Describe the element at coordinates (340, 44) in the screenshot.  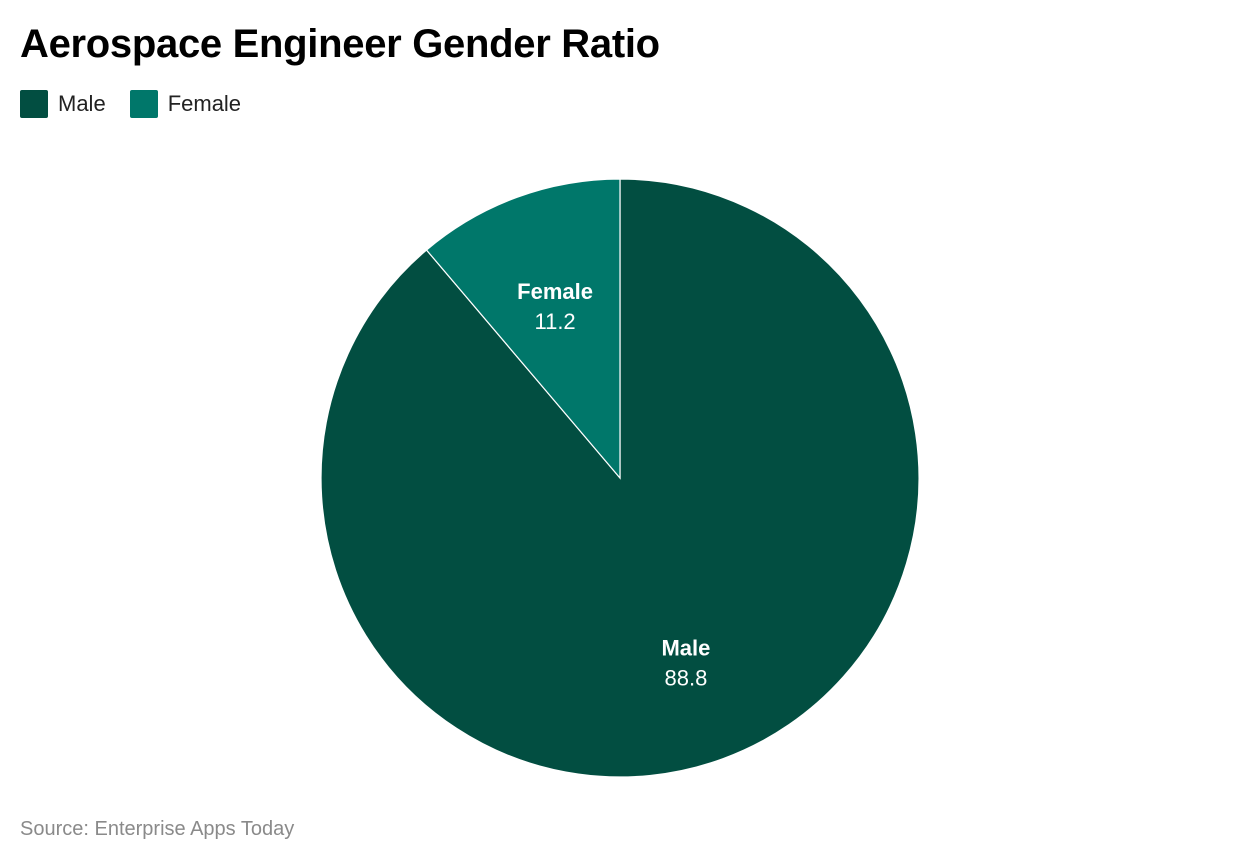
I see `chart-title: Aerospace Engineer Gender Ratio` at that location.